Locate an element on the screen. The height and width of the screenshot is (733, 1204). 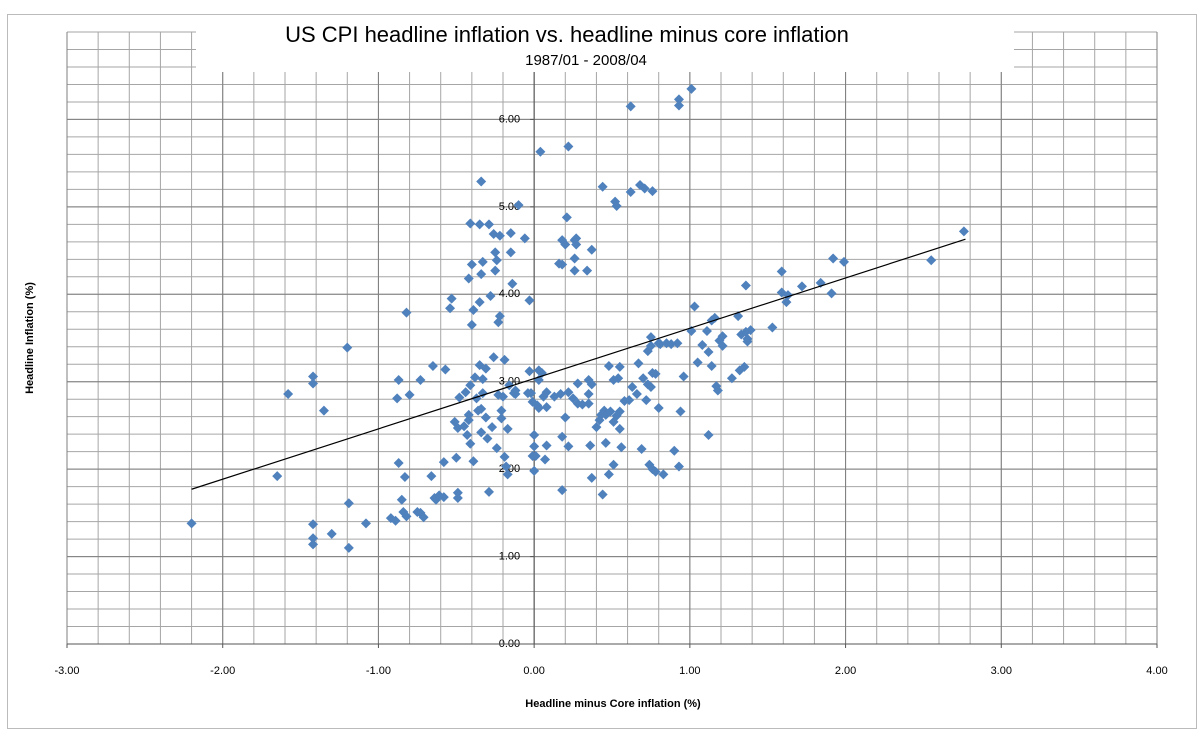
title-box is located at coordinates (605, 43).